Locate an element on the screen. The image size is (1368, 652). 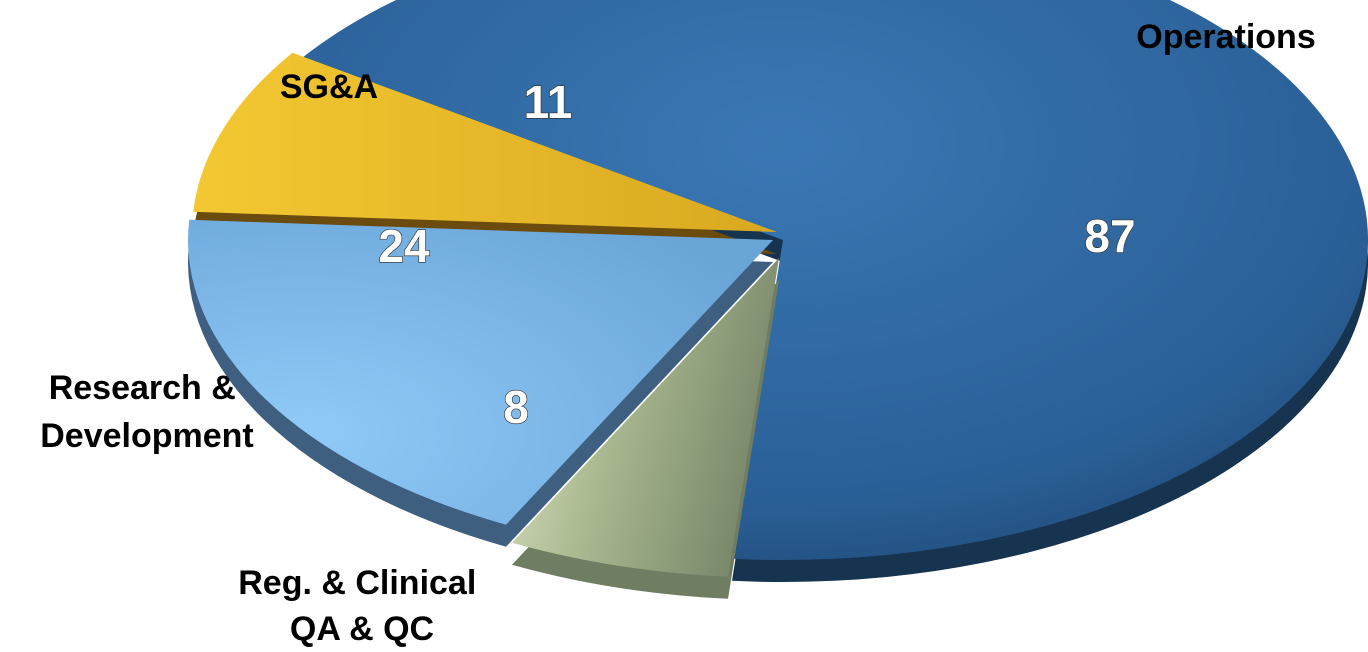
category-label-sga: SG&A is located at coordinates (329, 87).